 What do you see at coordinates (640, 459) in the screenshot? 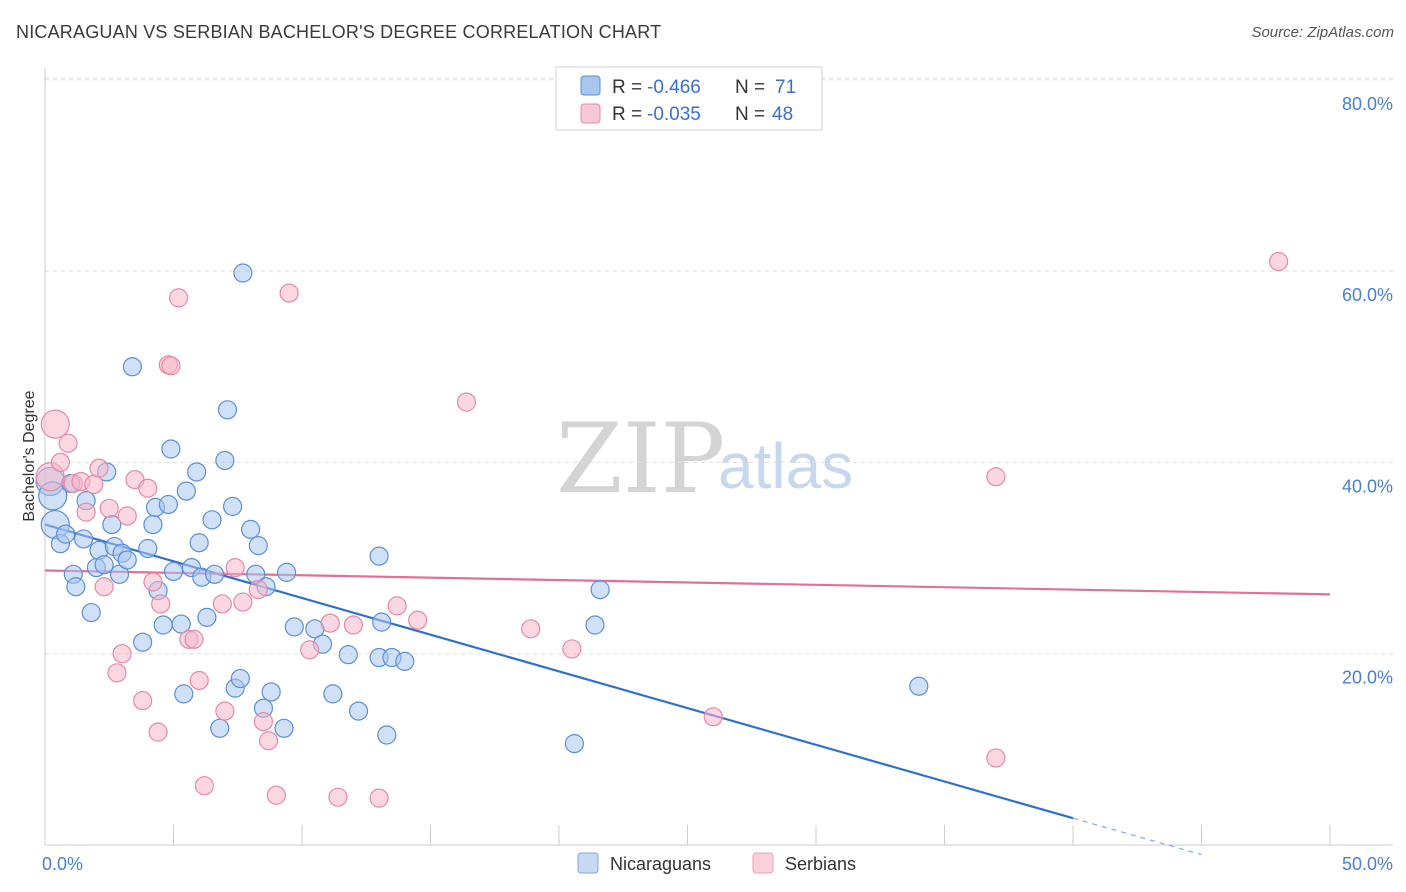
I see `watermark-zip: ZIP` at bounding box center [640, 459].